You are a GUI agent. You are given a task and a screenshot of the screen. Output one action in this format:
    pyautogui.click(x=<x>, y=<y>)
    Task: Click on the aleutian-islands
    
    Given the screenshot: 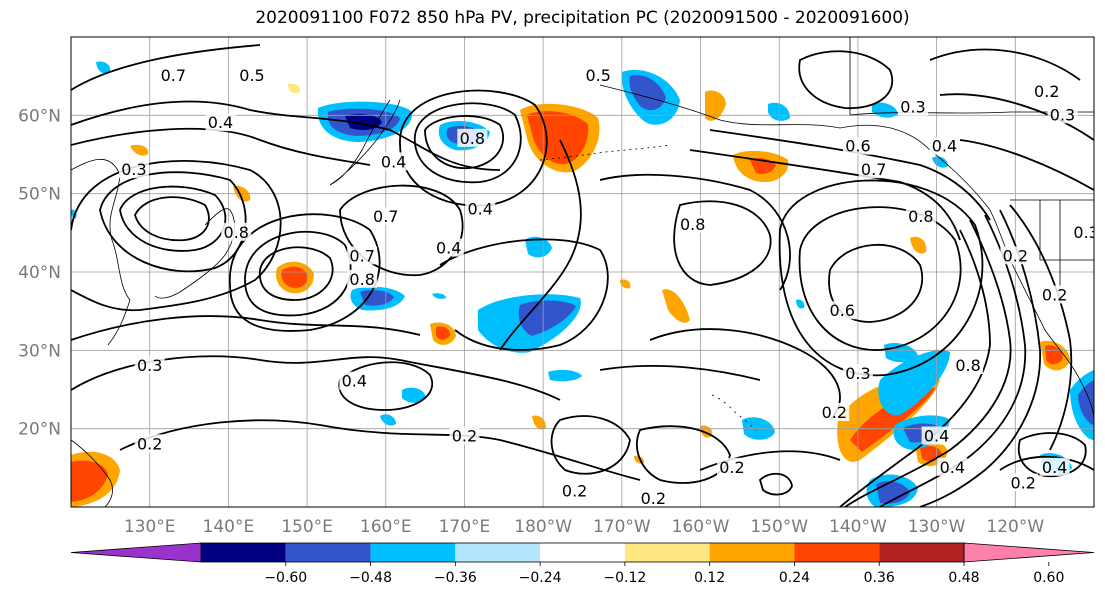 What is the action you would take?
    pyautogui.click(x=605, y=152)
    